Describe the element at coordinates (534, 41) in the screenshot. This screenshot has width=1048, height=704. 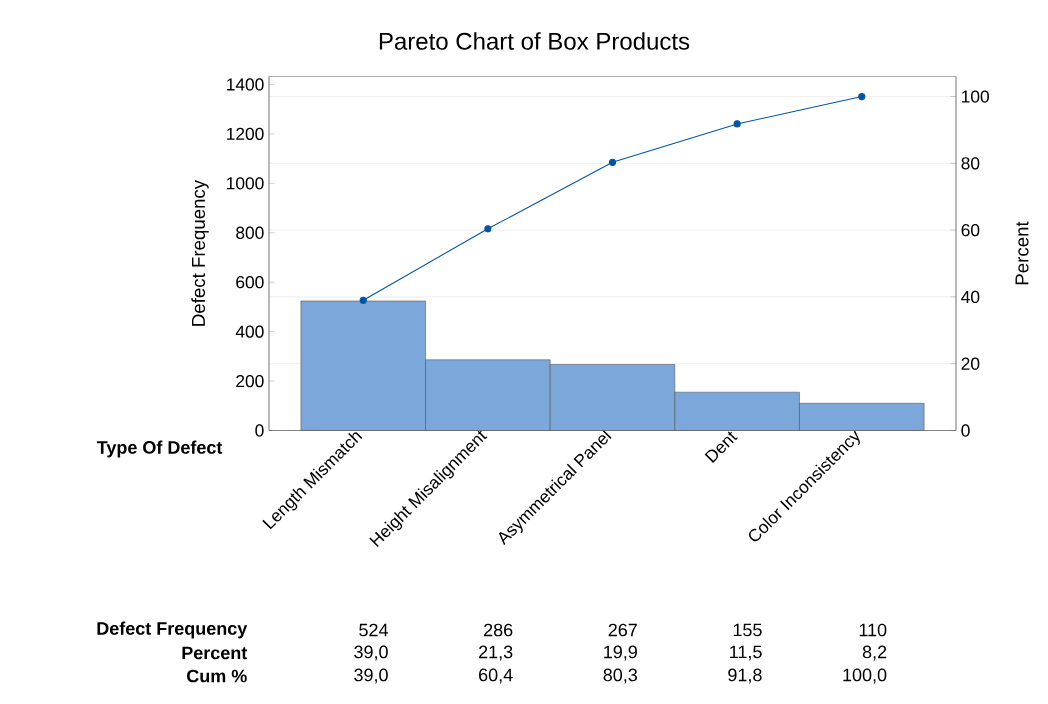
I see `chart-title: Pareto Chart of Box Products` at that location.